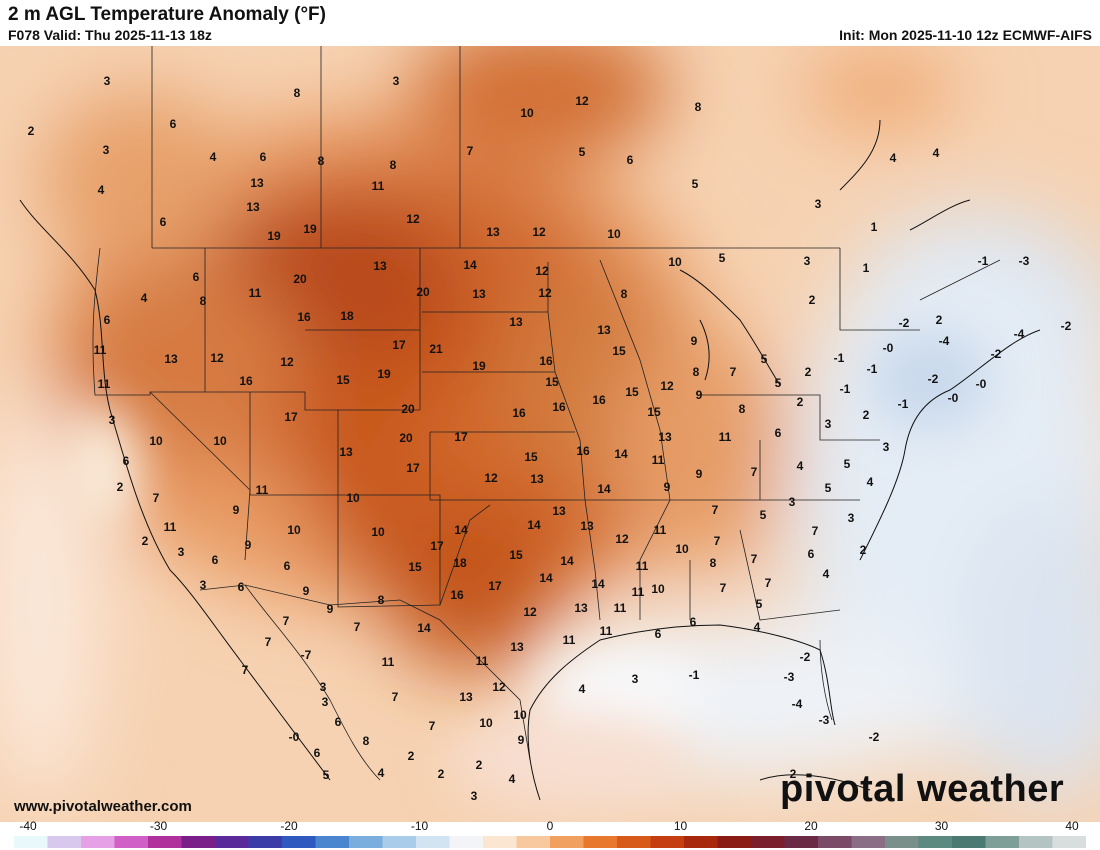  Describe the element at coordinates (408, 409) in the screenshot. I see `anomaly-value-label: 20` at that location.